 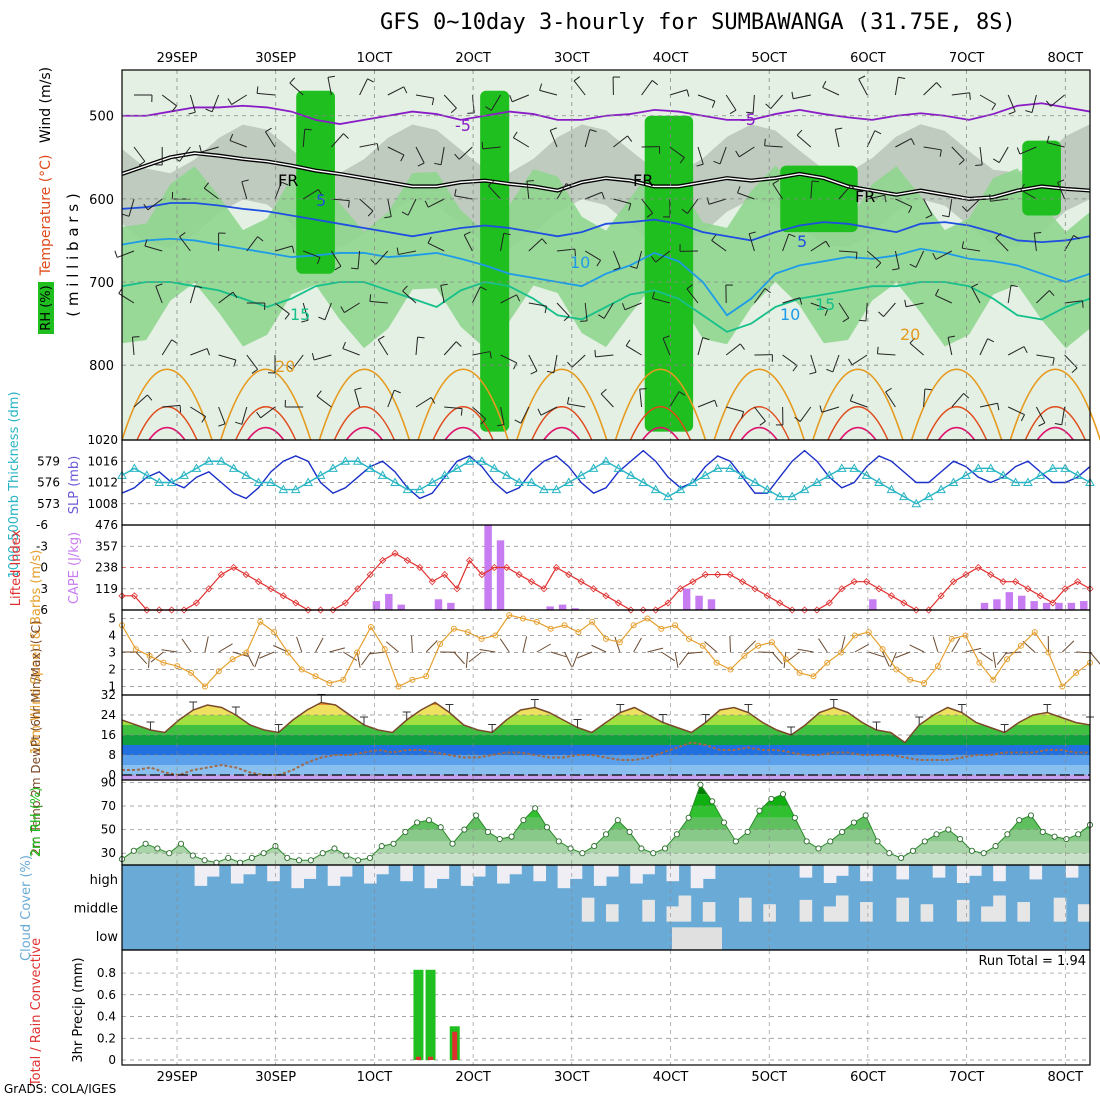 I want to click on rh-high-region, so click(x=494, y=261).